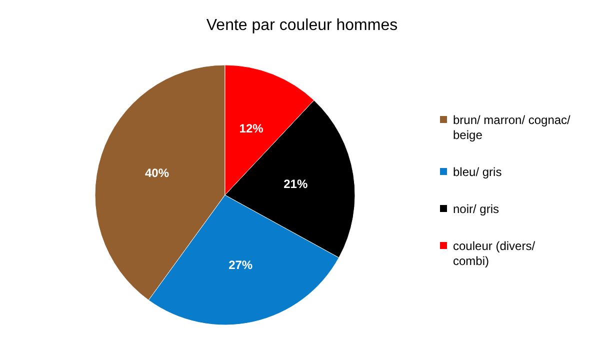 Image resolution: width=604 pixels, height=340 pixels. I want to click on data-label: 27%, so click(240, 265).